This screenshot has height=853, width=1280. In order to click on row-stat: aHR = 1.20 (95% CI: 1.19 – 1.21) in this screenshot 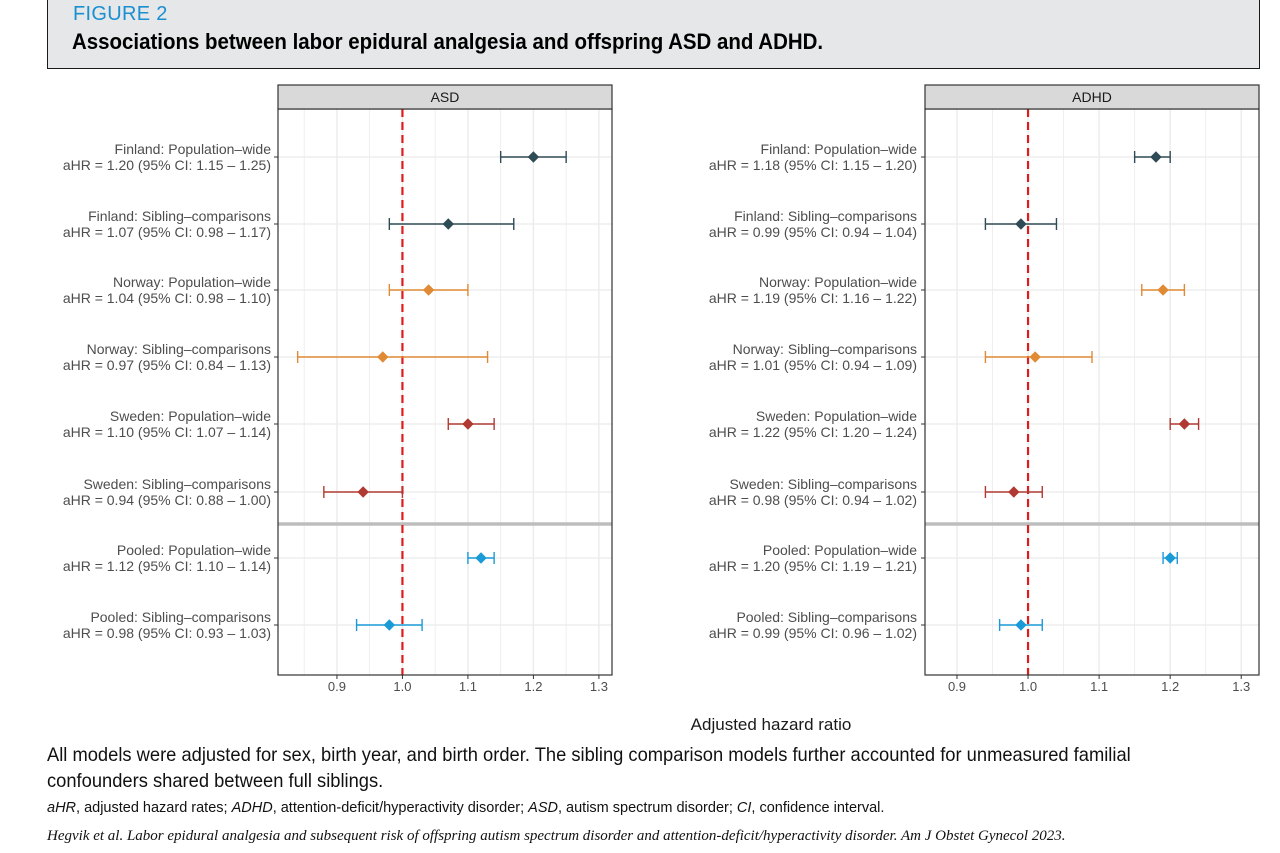, I will do `click(813, 566)`.